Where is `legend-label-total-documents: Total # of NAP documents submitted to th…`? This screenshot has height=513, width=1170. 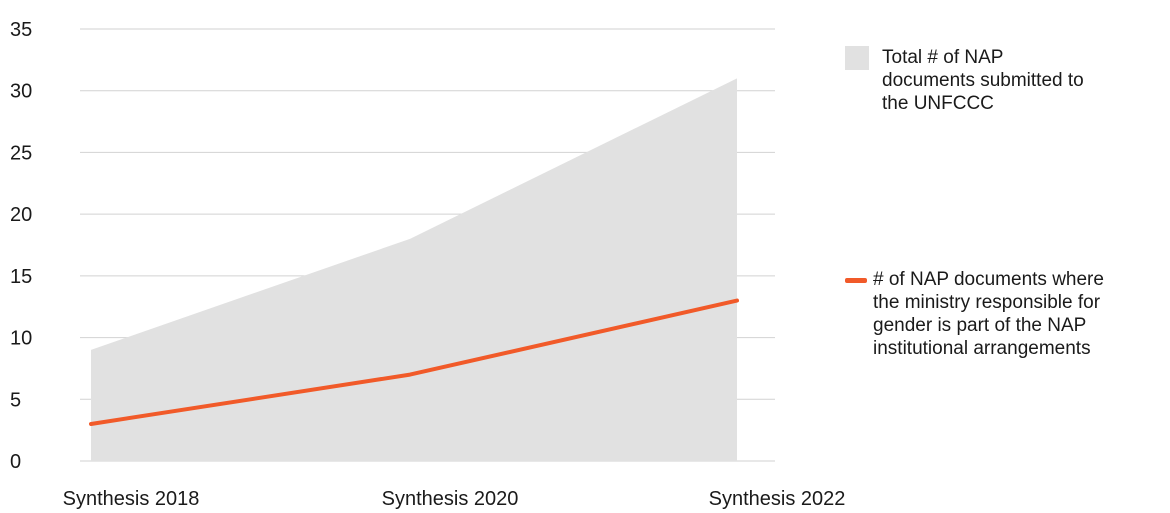
legend-label-total-documents: Total # of NAP documents submitted to th… is located at coordinates (983, 80).